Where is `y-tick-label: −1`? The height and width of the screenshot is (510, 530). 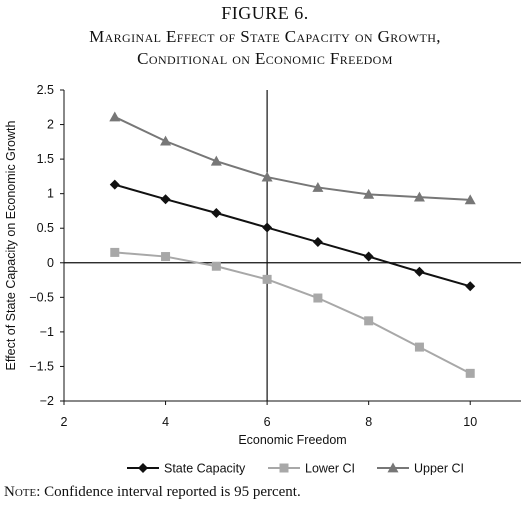 y-tick-label: −1 is located at coordinates (47, 332).